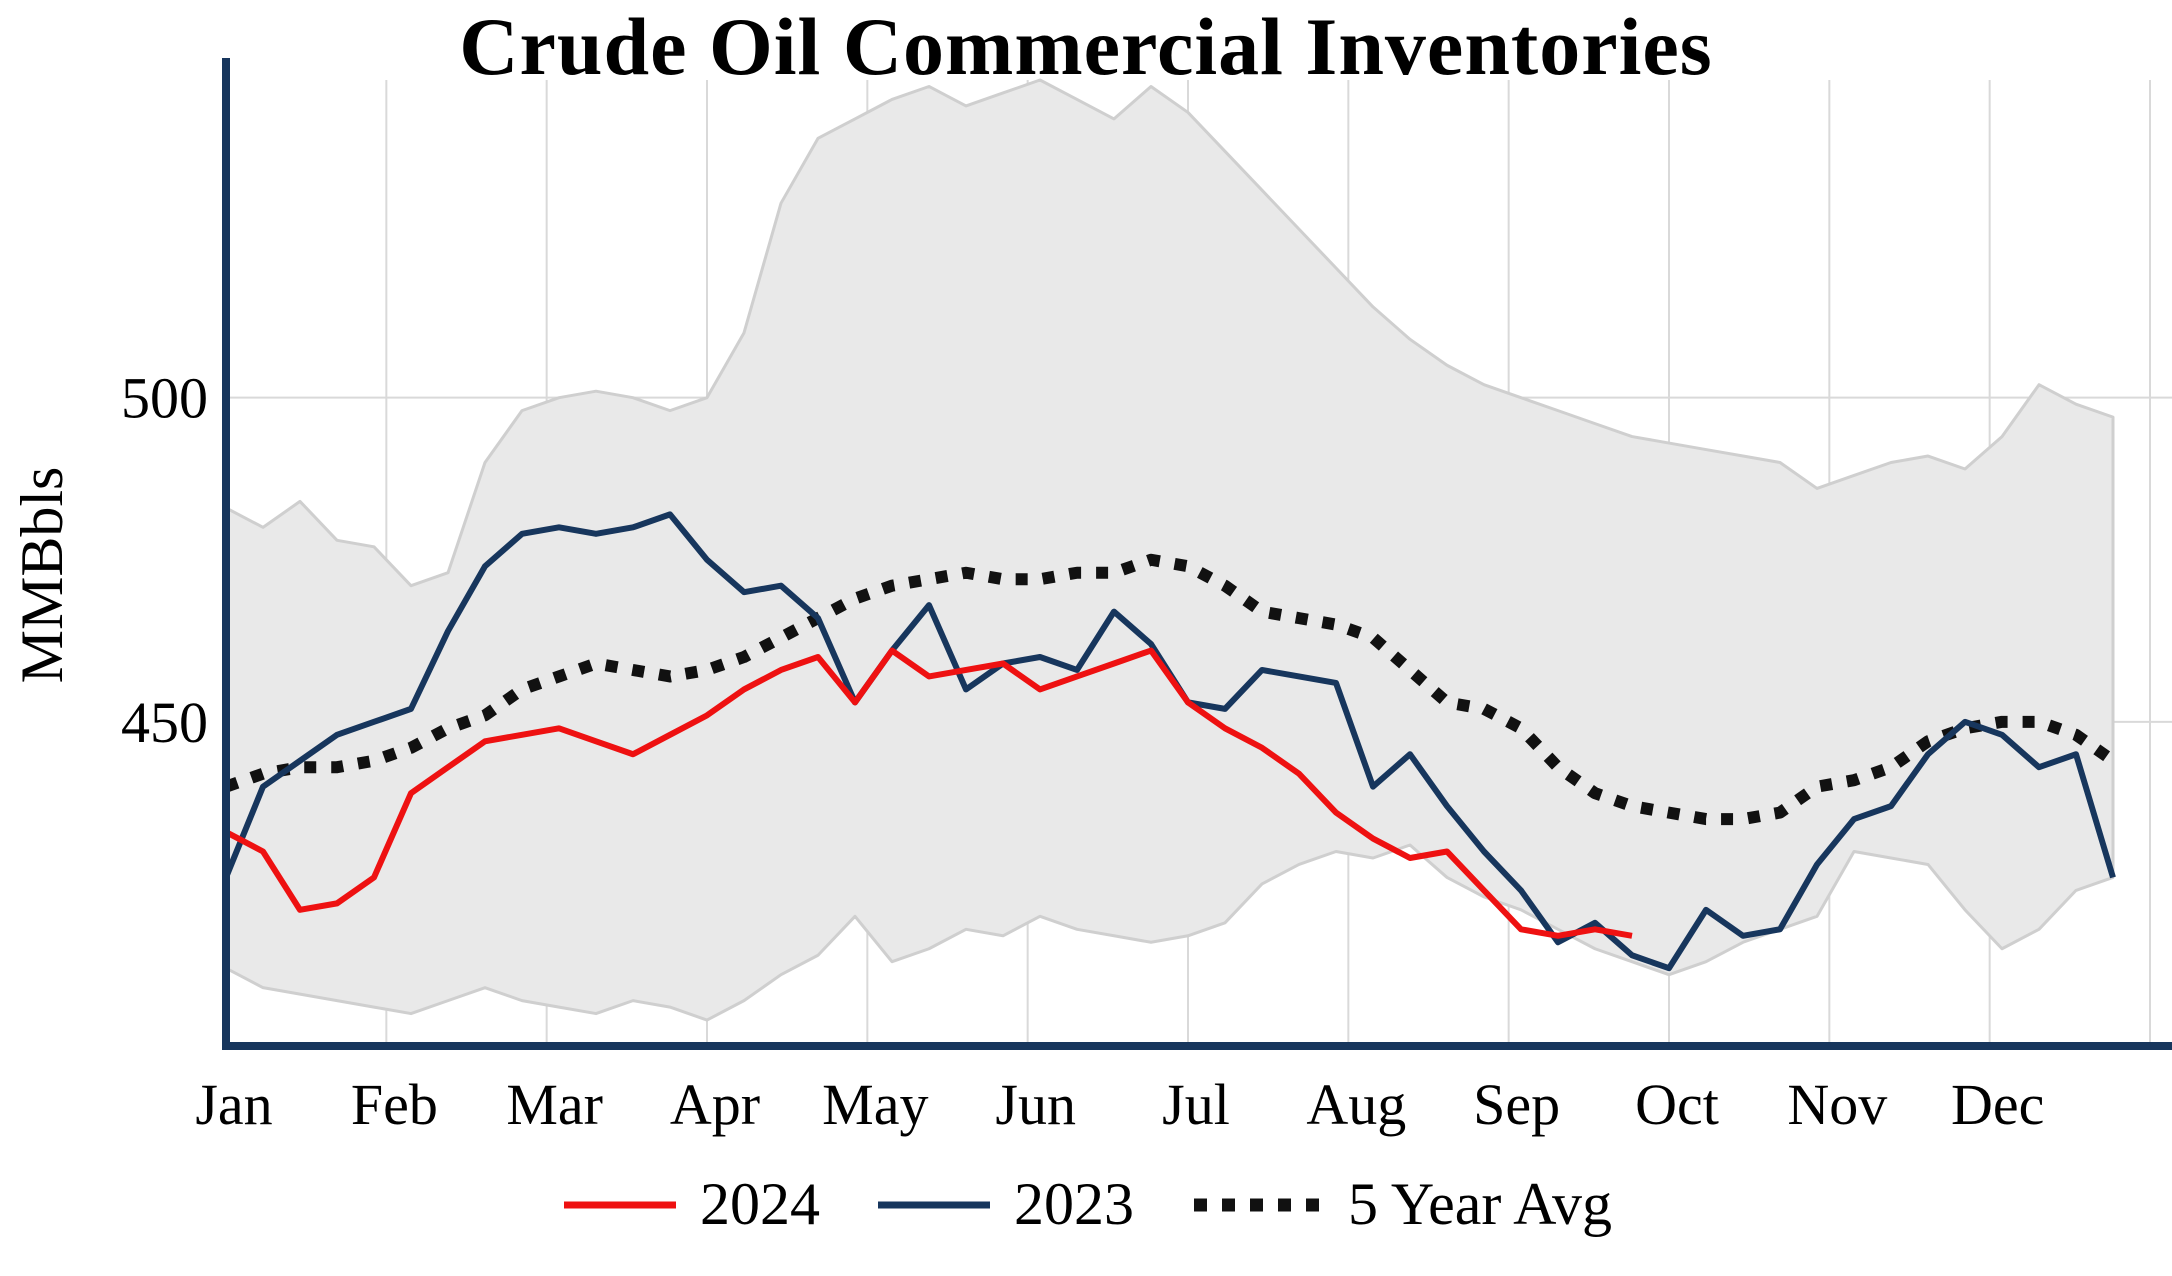  What do you see at coordinates (1196, 1104) in the screenshot?
I see `x-tick-label-jul: Jul` at bounding box center [1196, 1104].